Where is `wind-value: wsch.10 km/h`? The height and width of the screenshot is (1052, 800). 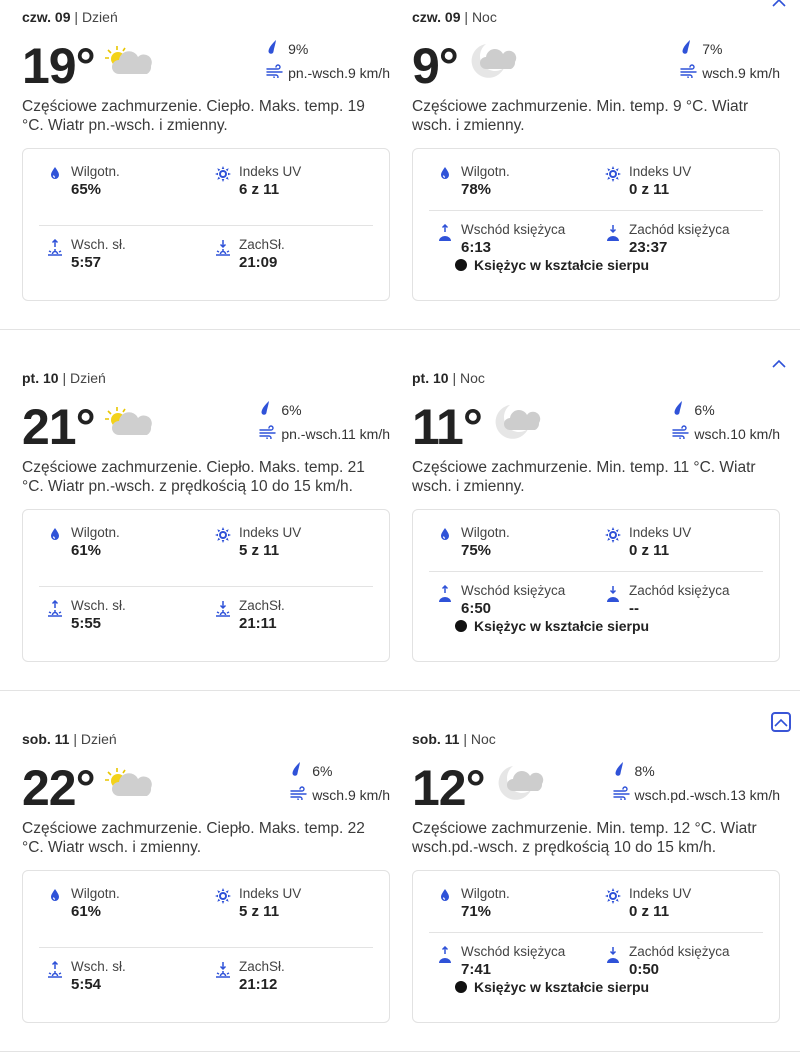 wind-value: wsch.10 km/h is located at coordinates (737, 433).